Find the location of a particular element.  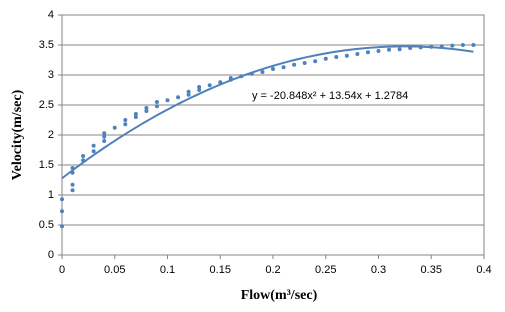

y-tick-label: 0 is located at coordinates (51, 255).